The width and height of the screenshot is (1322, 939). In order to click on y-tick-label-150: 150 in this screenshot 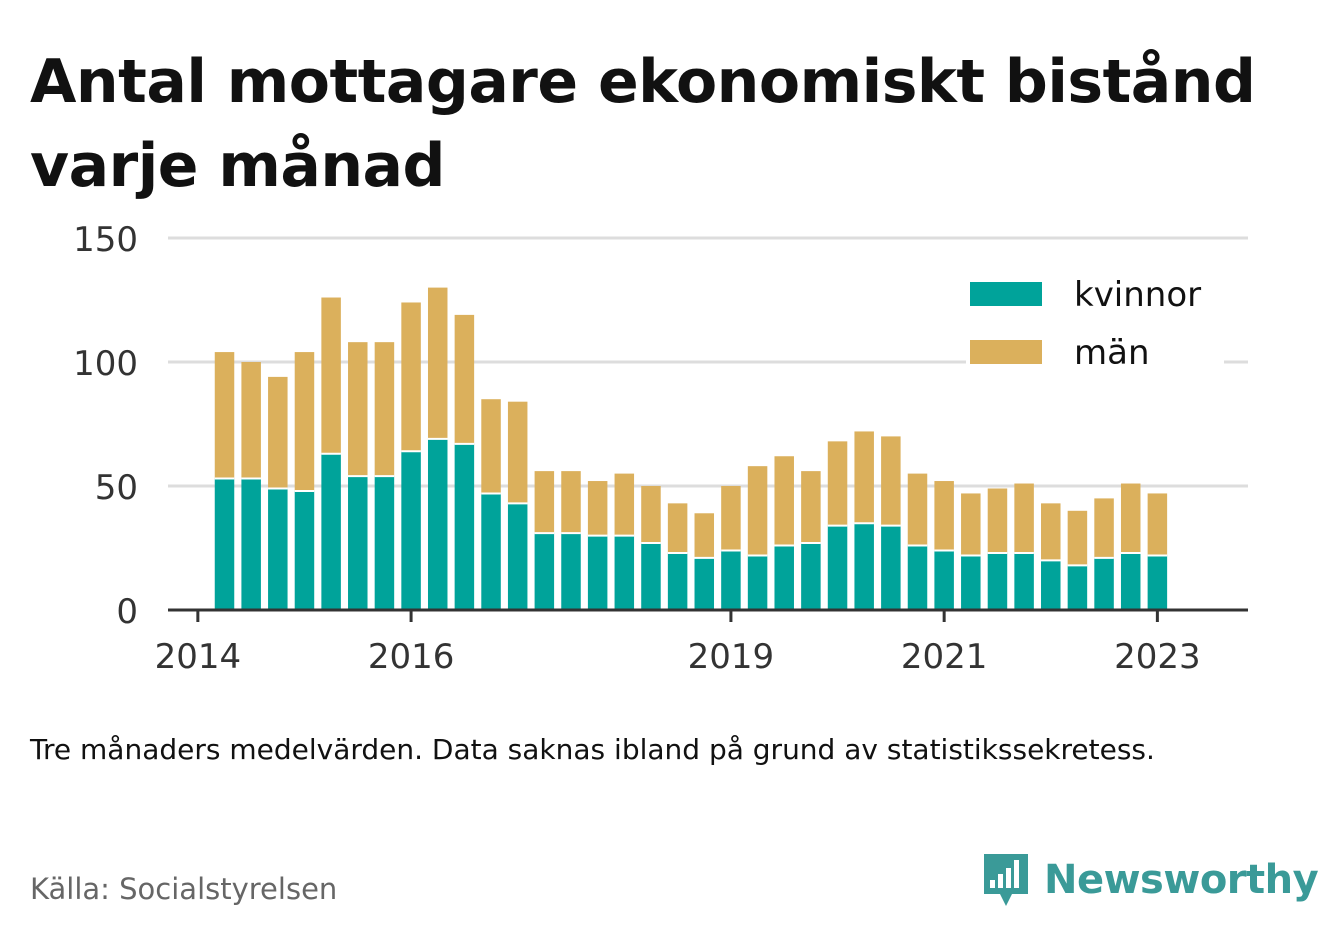, I will do `click(105, 240)`.